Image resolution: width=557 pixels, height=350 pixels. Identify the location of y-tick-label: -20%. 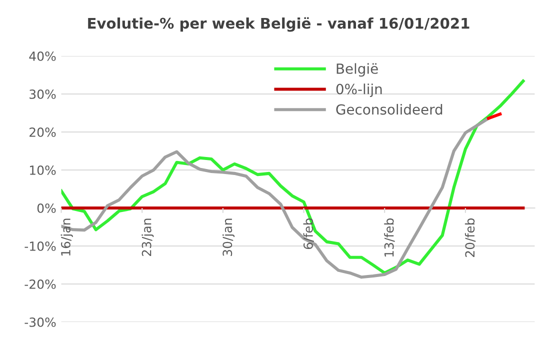
(40, 284).